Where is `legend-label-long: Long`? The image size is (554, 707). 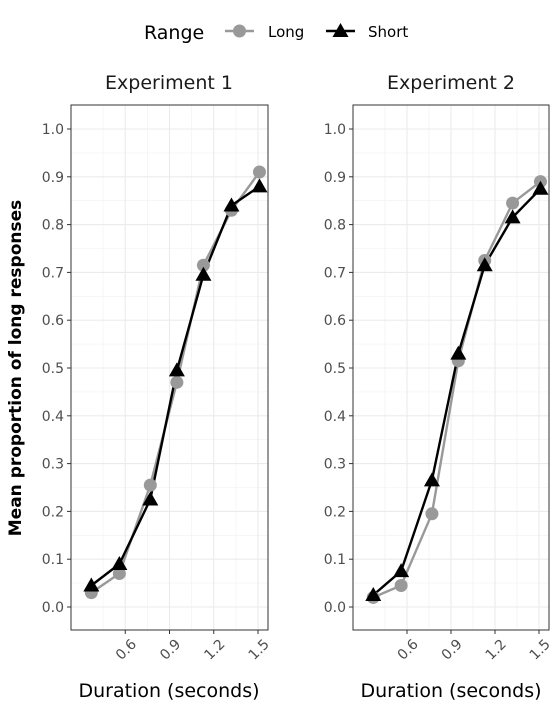 legend-label-long: Long is located at coordinates (286, 32).